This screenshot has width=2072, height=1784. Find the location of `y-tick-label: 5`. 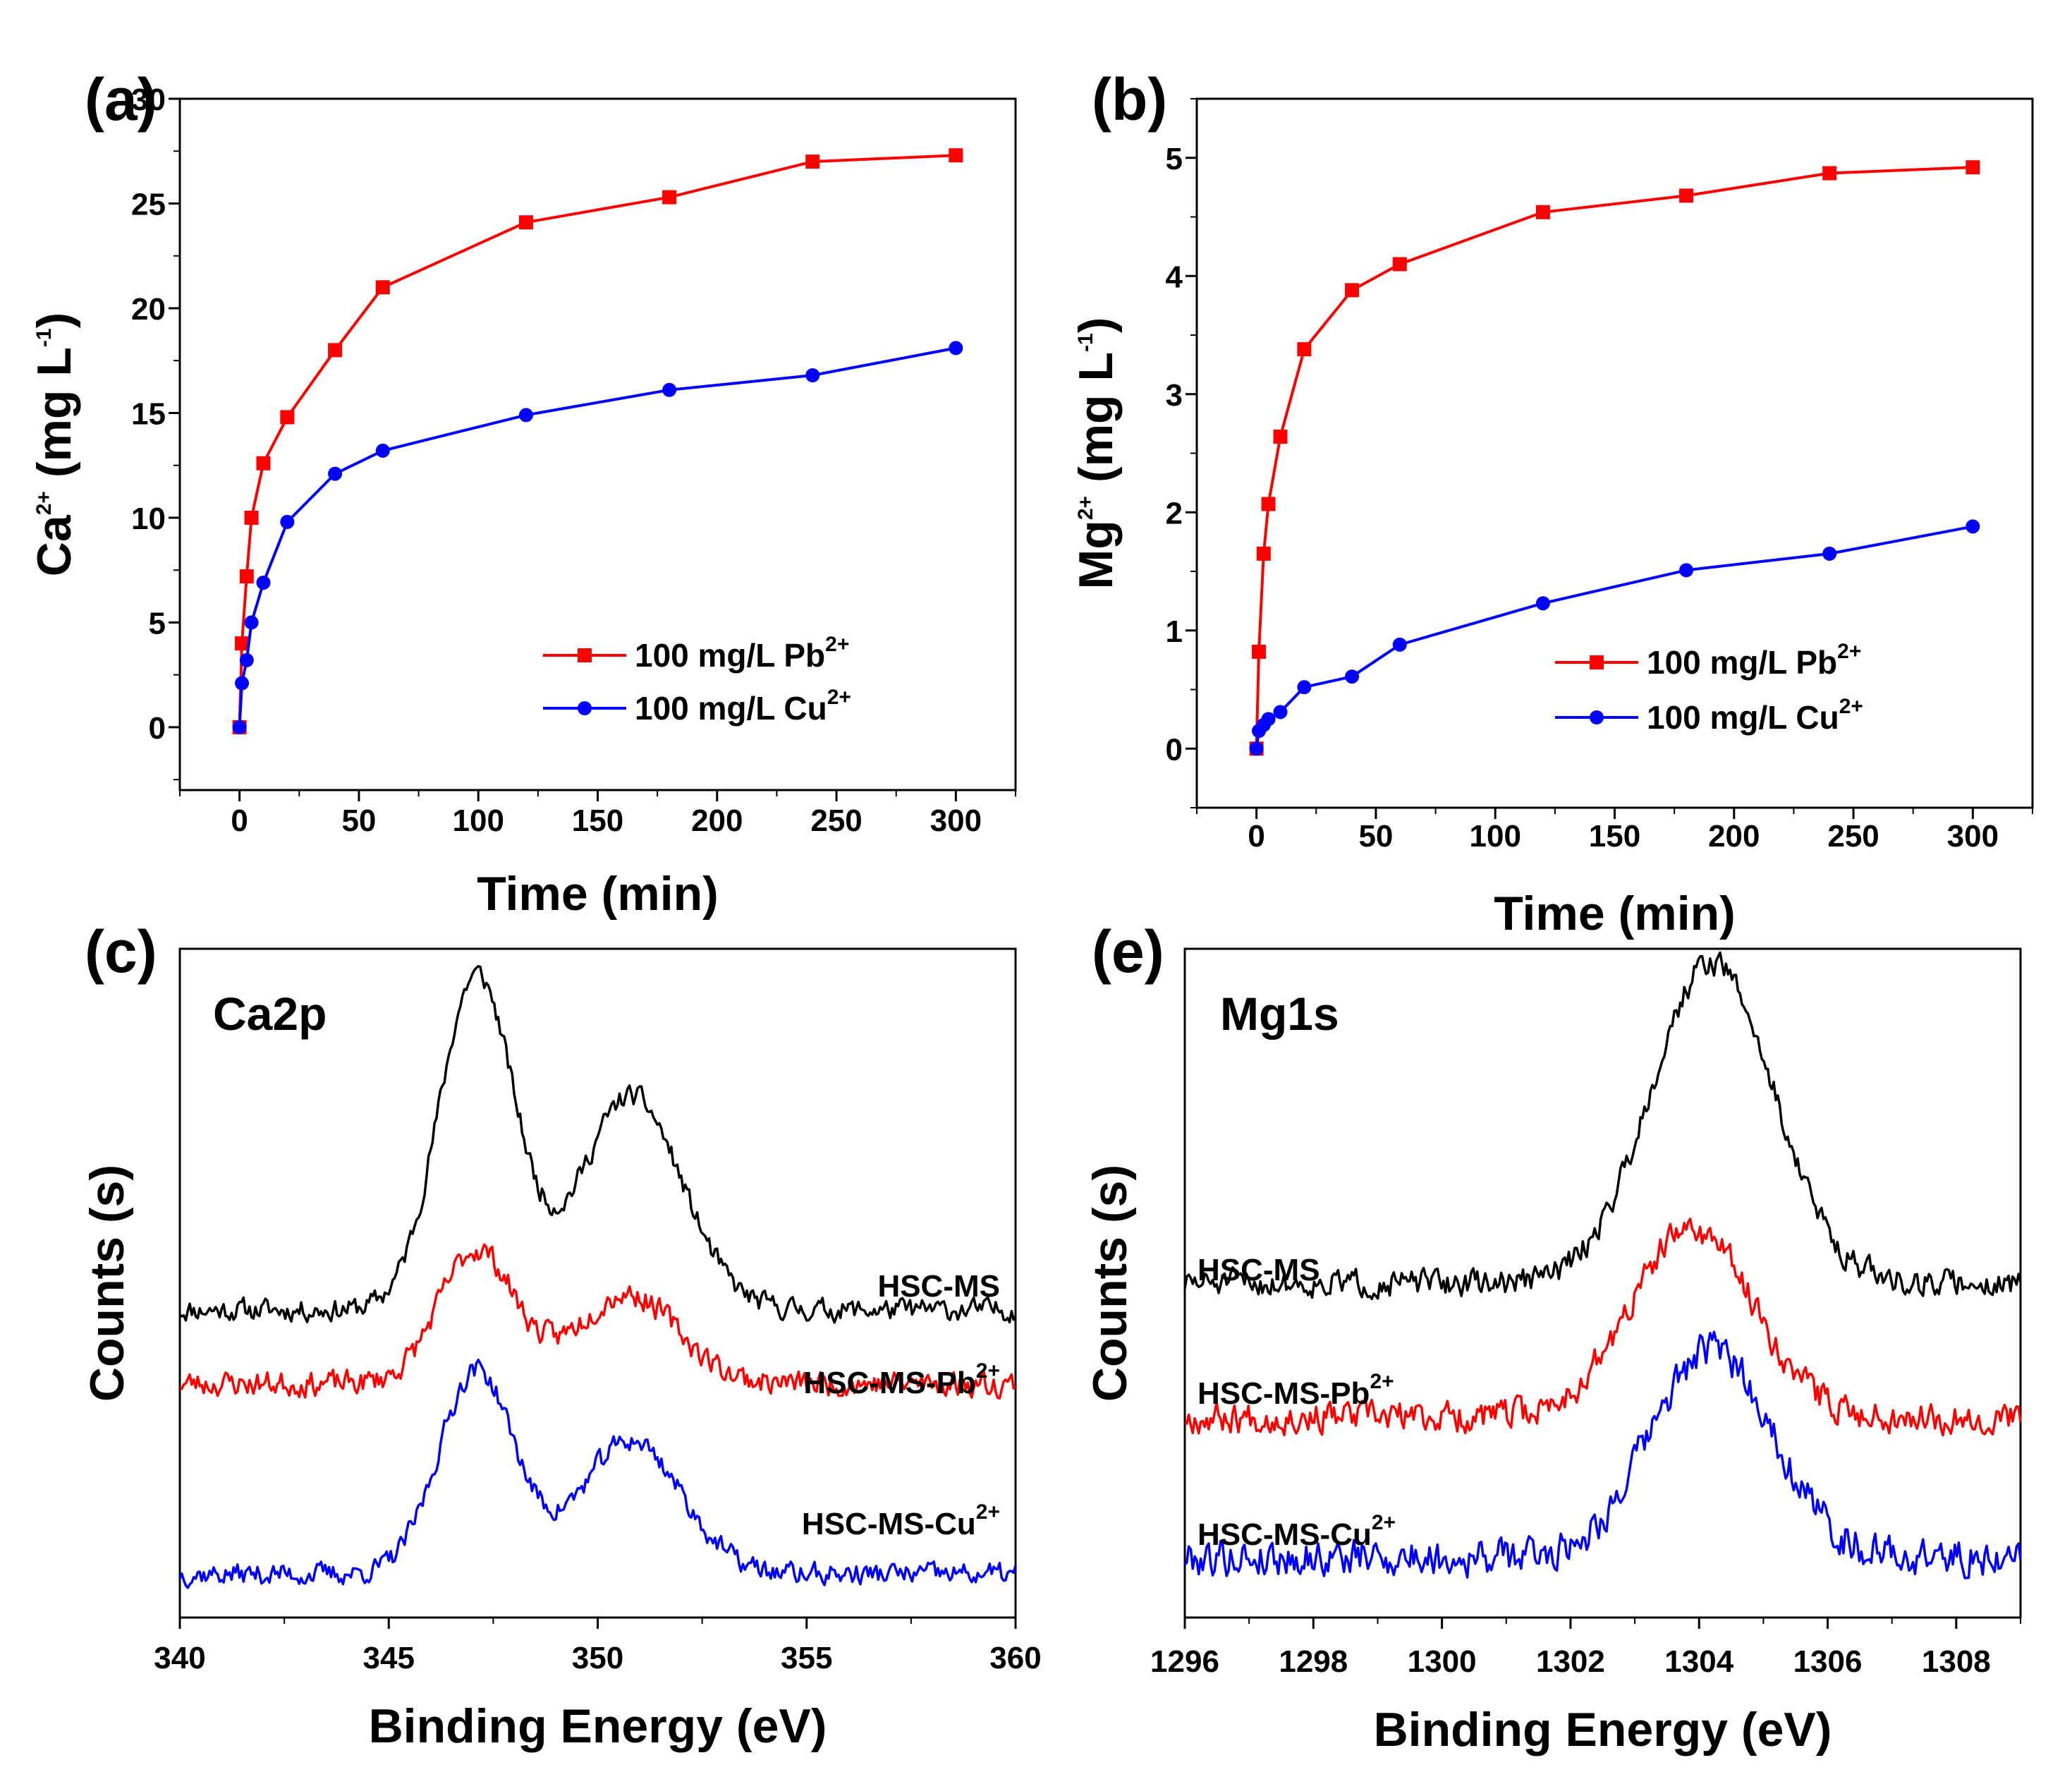

y-tick-label: 5 is located at coordinates (1174, 159).